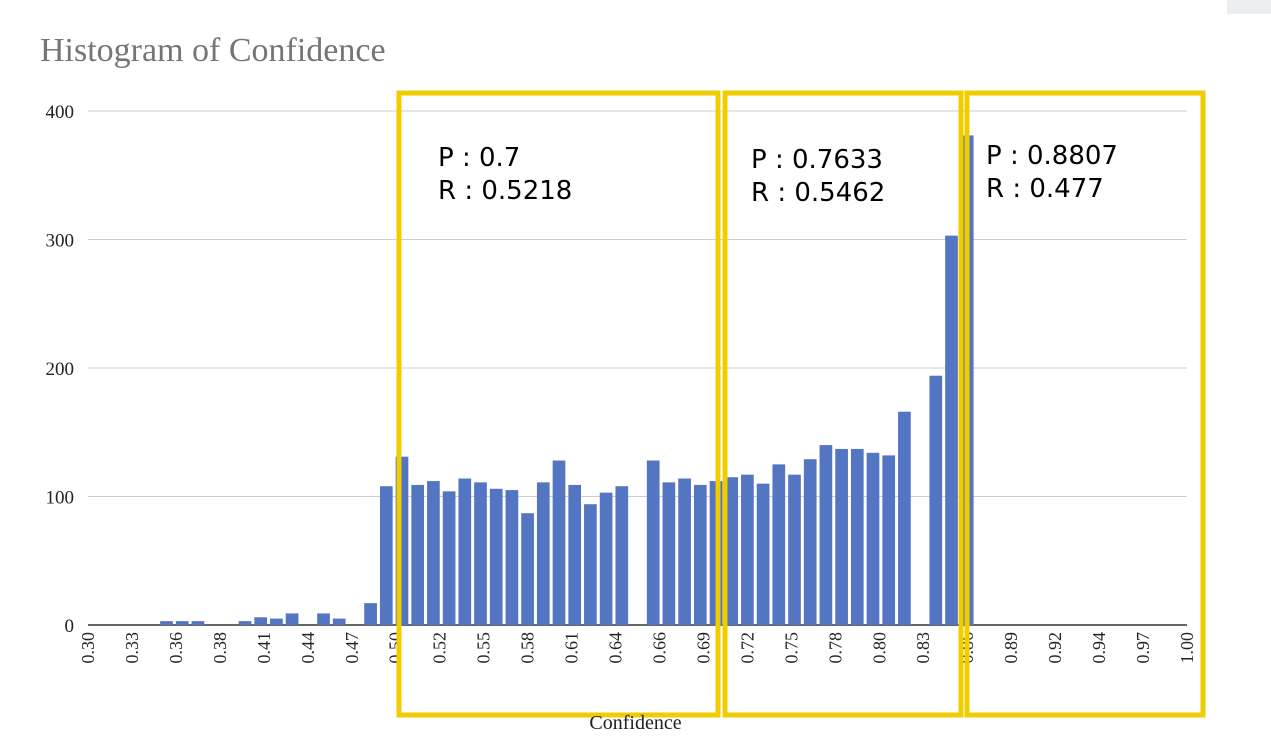  I want to click on y-tick-label: 100, so click(60, 498).